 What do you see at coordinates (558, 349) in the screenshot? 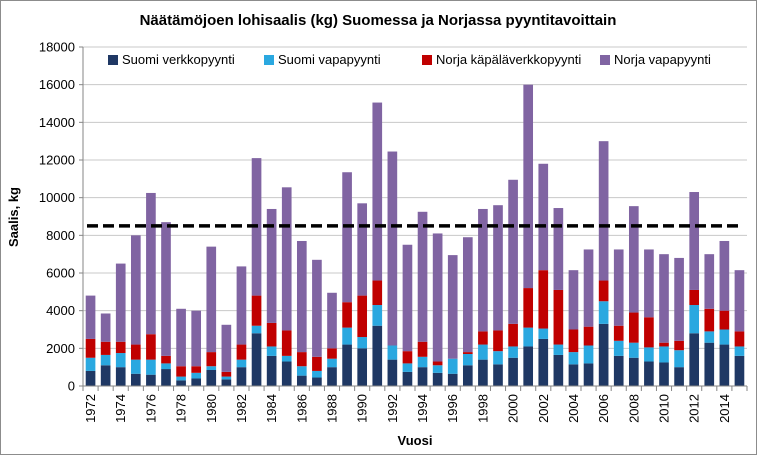
I see `bar-segment-2-2003` at bounding box center [558, 349].